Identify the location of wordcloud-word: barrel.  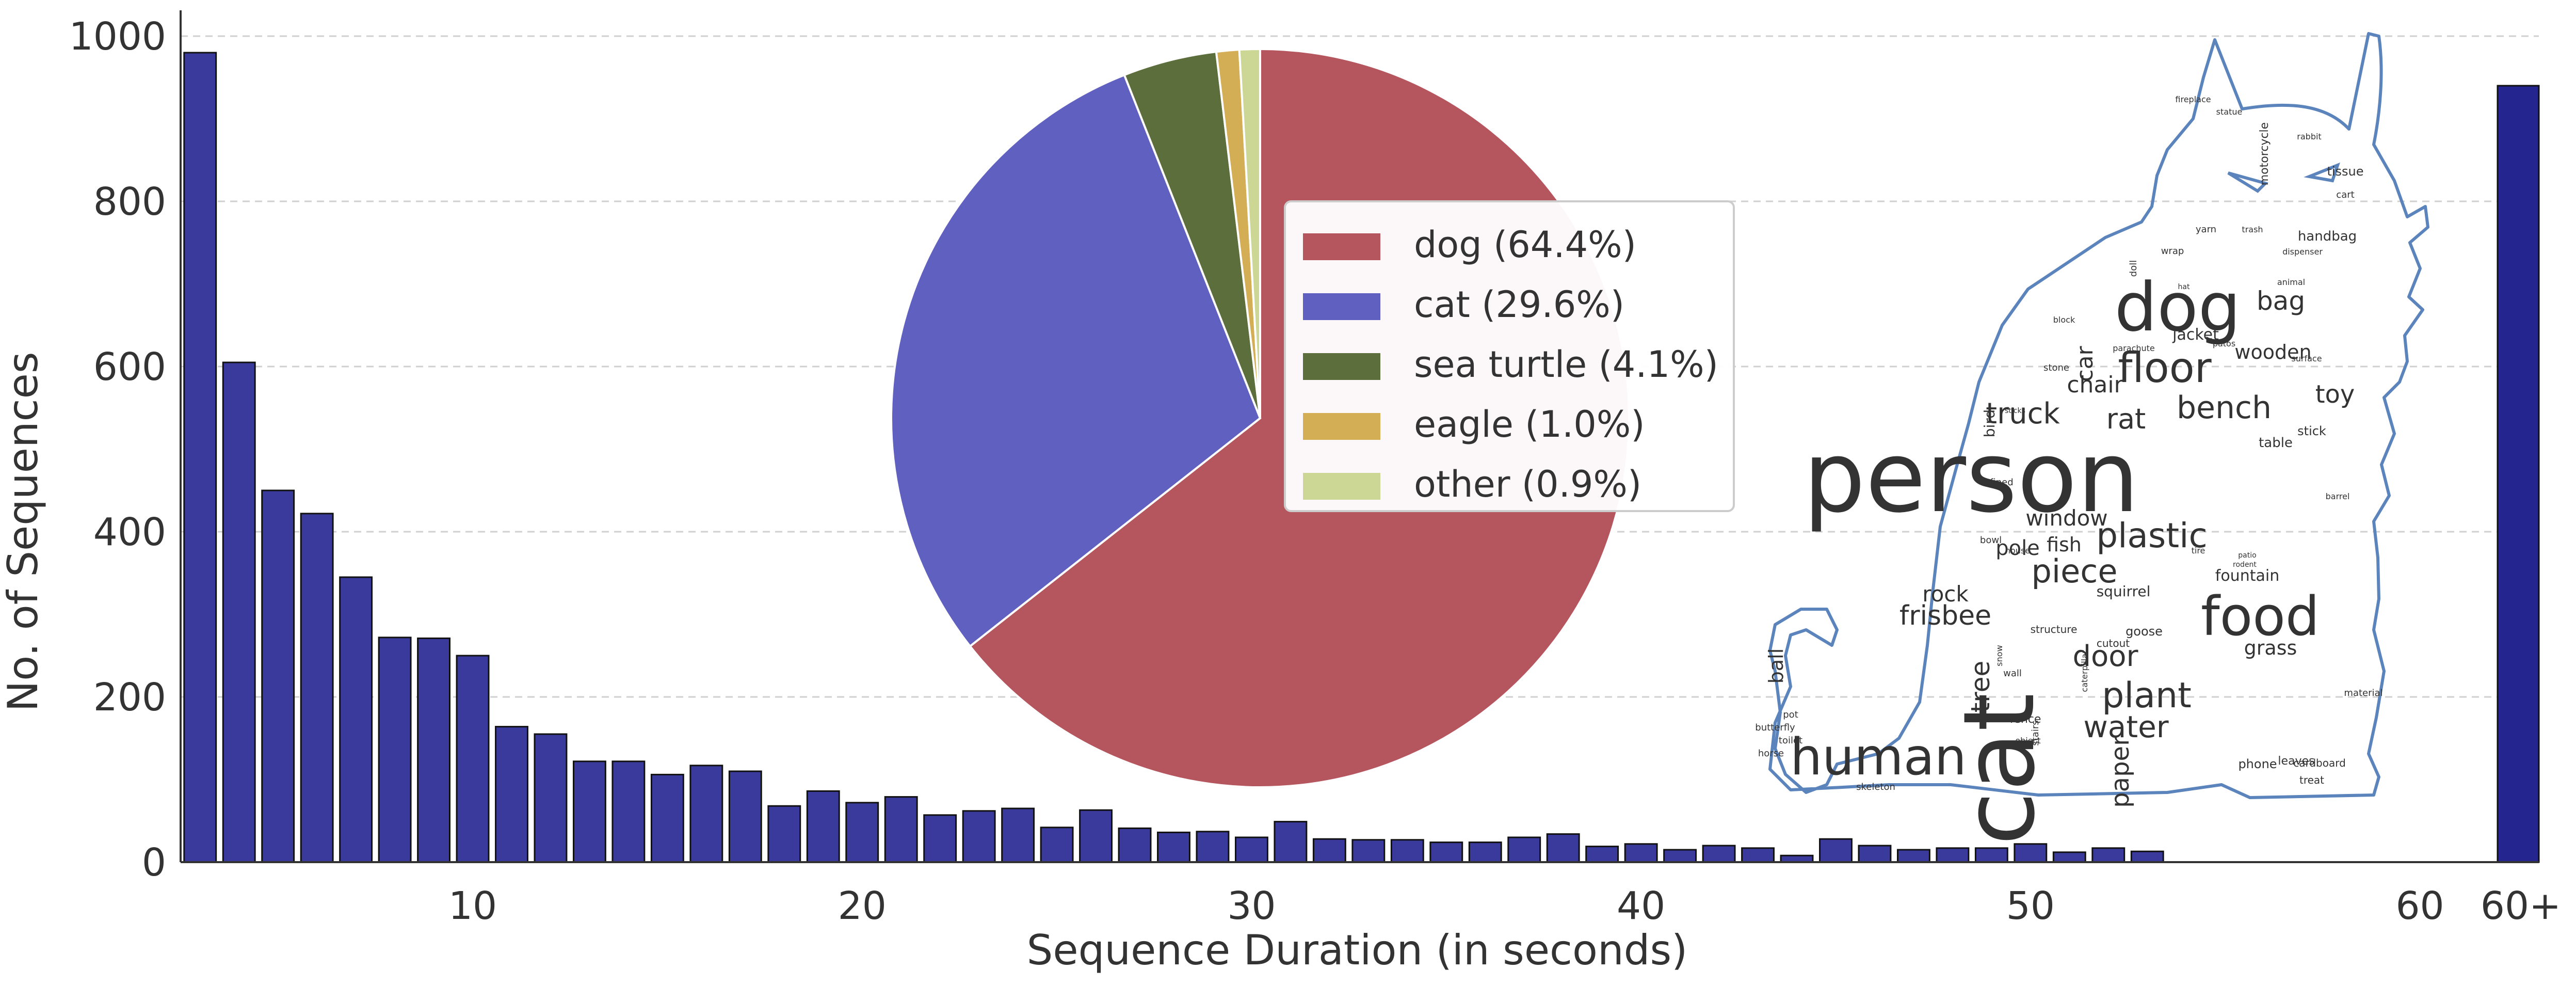
(2338, 496).